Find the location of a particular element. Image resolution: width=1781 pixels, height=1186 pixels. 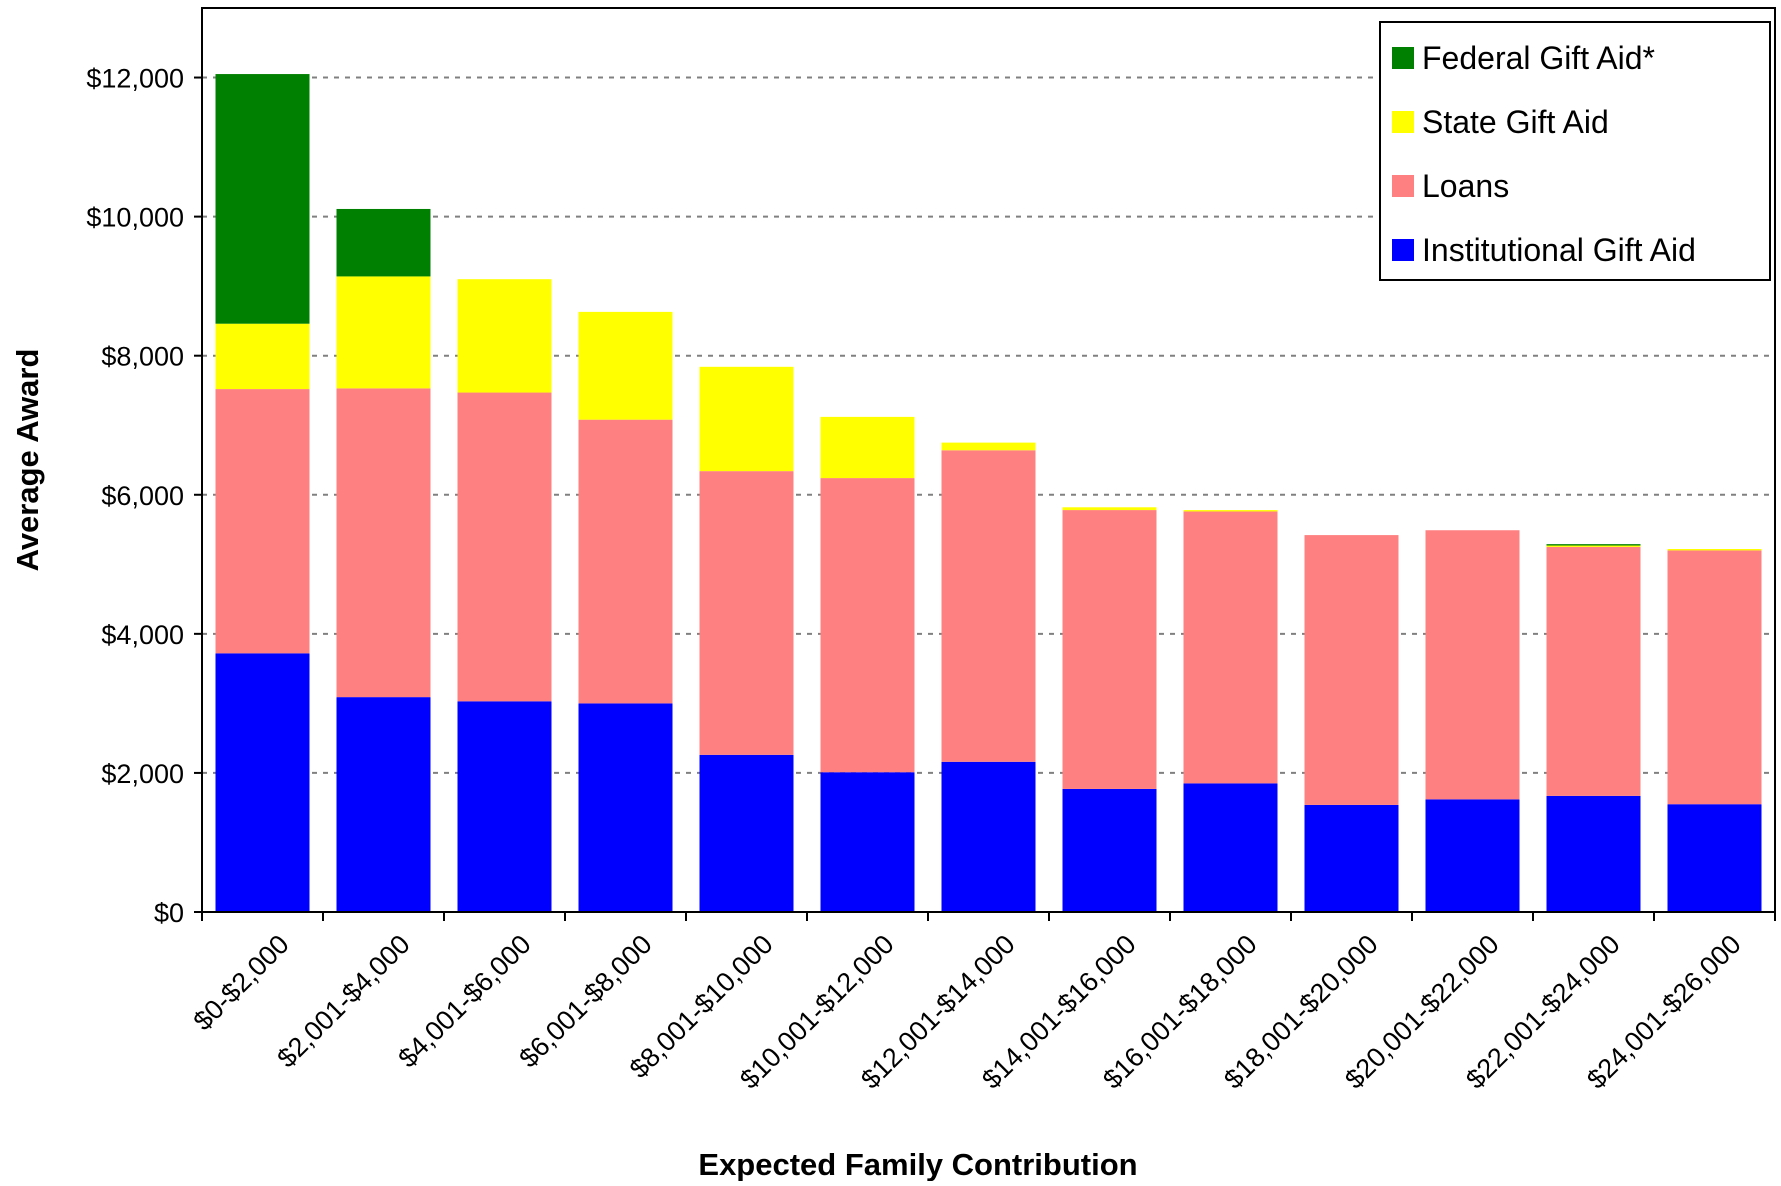

legend-label: Loans is located at coordinates (1465, 186).